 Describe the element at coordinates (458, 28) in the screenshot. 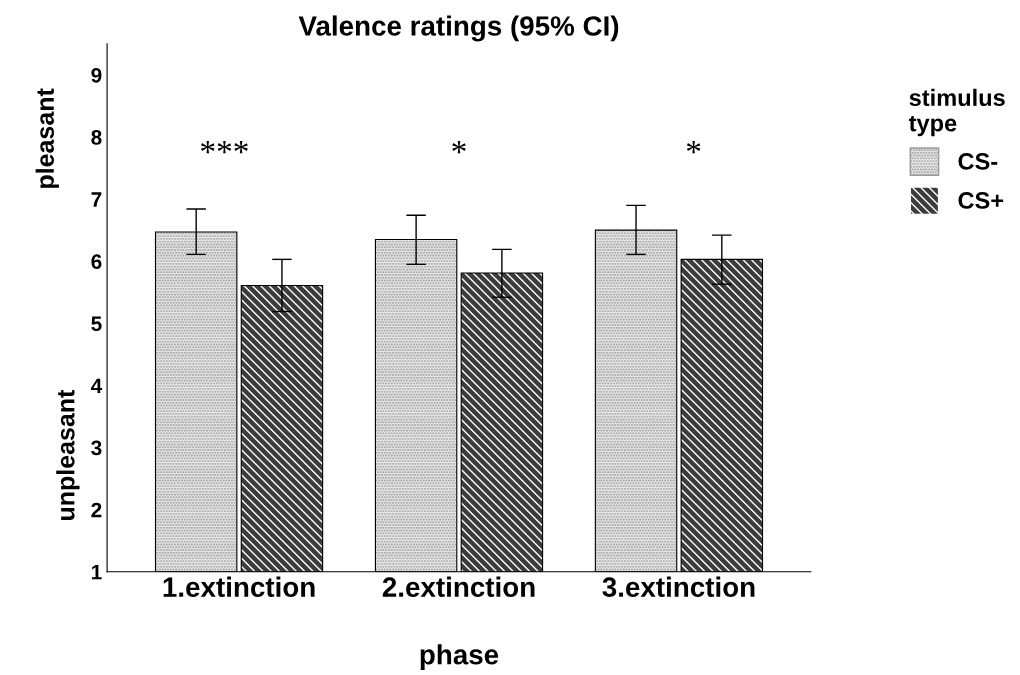

I see `chart-title: Valence ratings (95% CI)` at that location.